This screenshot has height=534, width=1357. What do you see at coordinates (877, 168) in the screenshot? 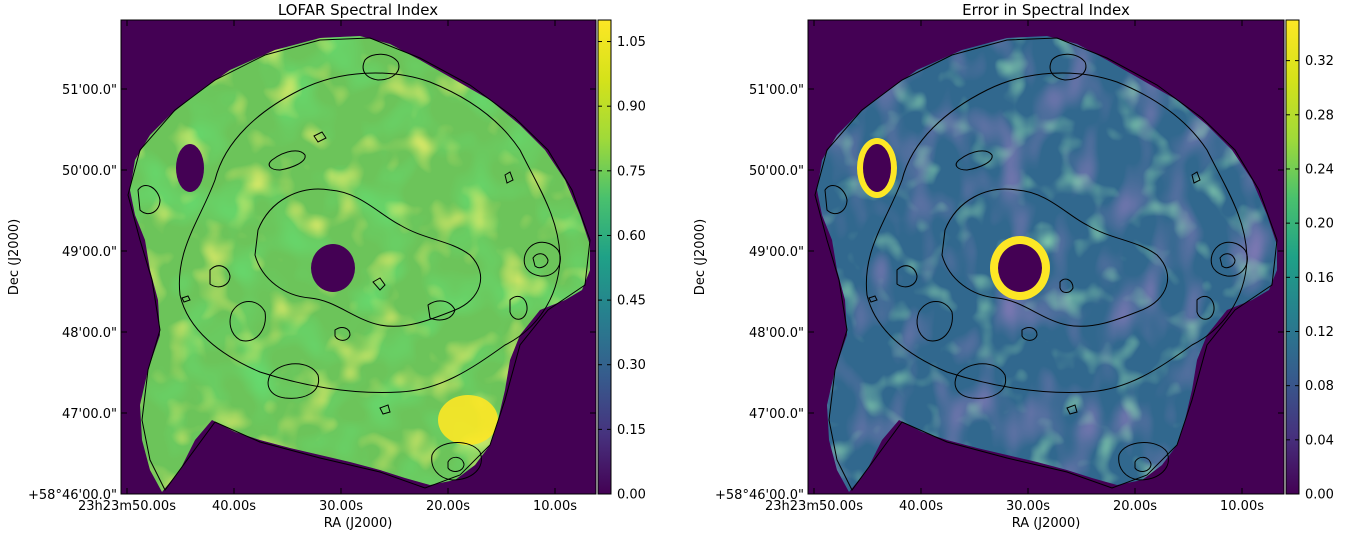
I see `right-hole-nw` at bounding box center [877, 168].